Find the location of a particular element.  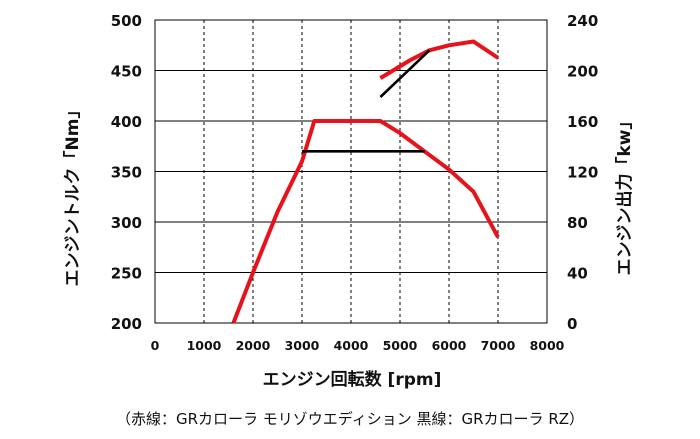

y-left-tick-label: 200 is located at coordinates (126, 324).